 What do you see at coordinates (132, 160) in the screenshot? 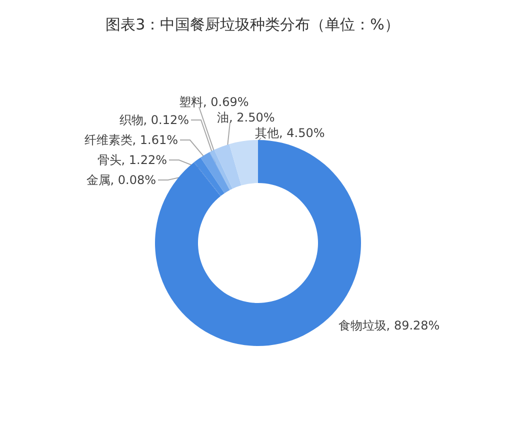
I see `slice-label: 骨头, 1.22%` at bounding box center [132, 160].